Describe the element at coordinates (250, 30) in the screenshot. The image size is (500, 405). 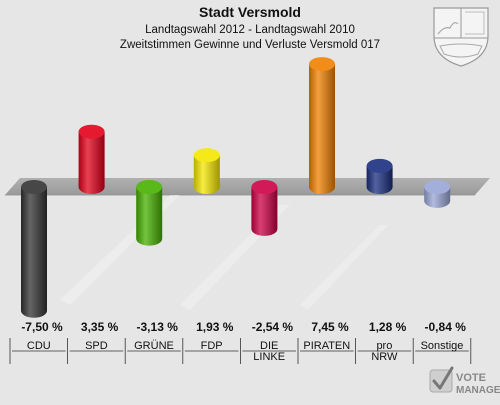
I see `chart-subtitle: Landtagswahl 2012 - Landtagswahl 2010` at that location.